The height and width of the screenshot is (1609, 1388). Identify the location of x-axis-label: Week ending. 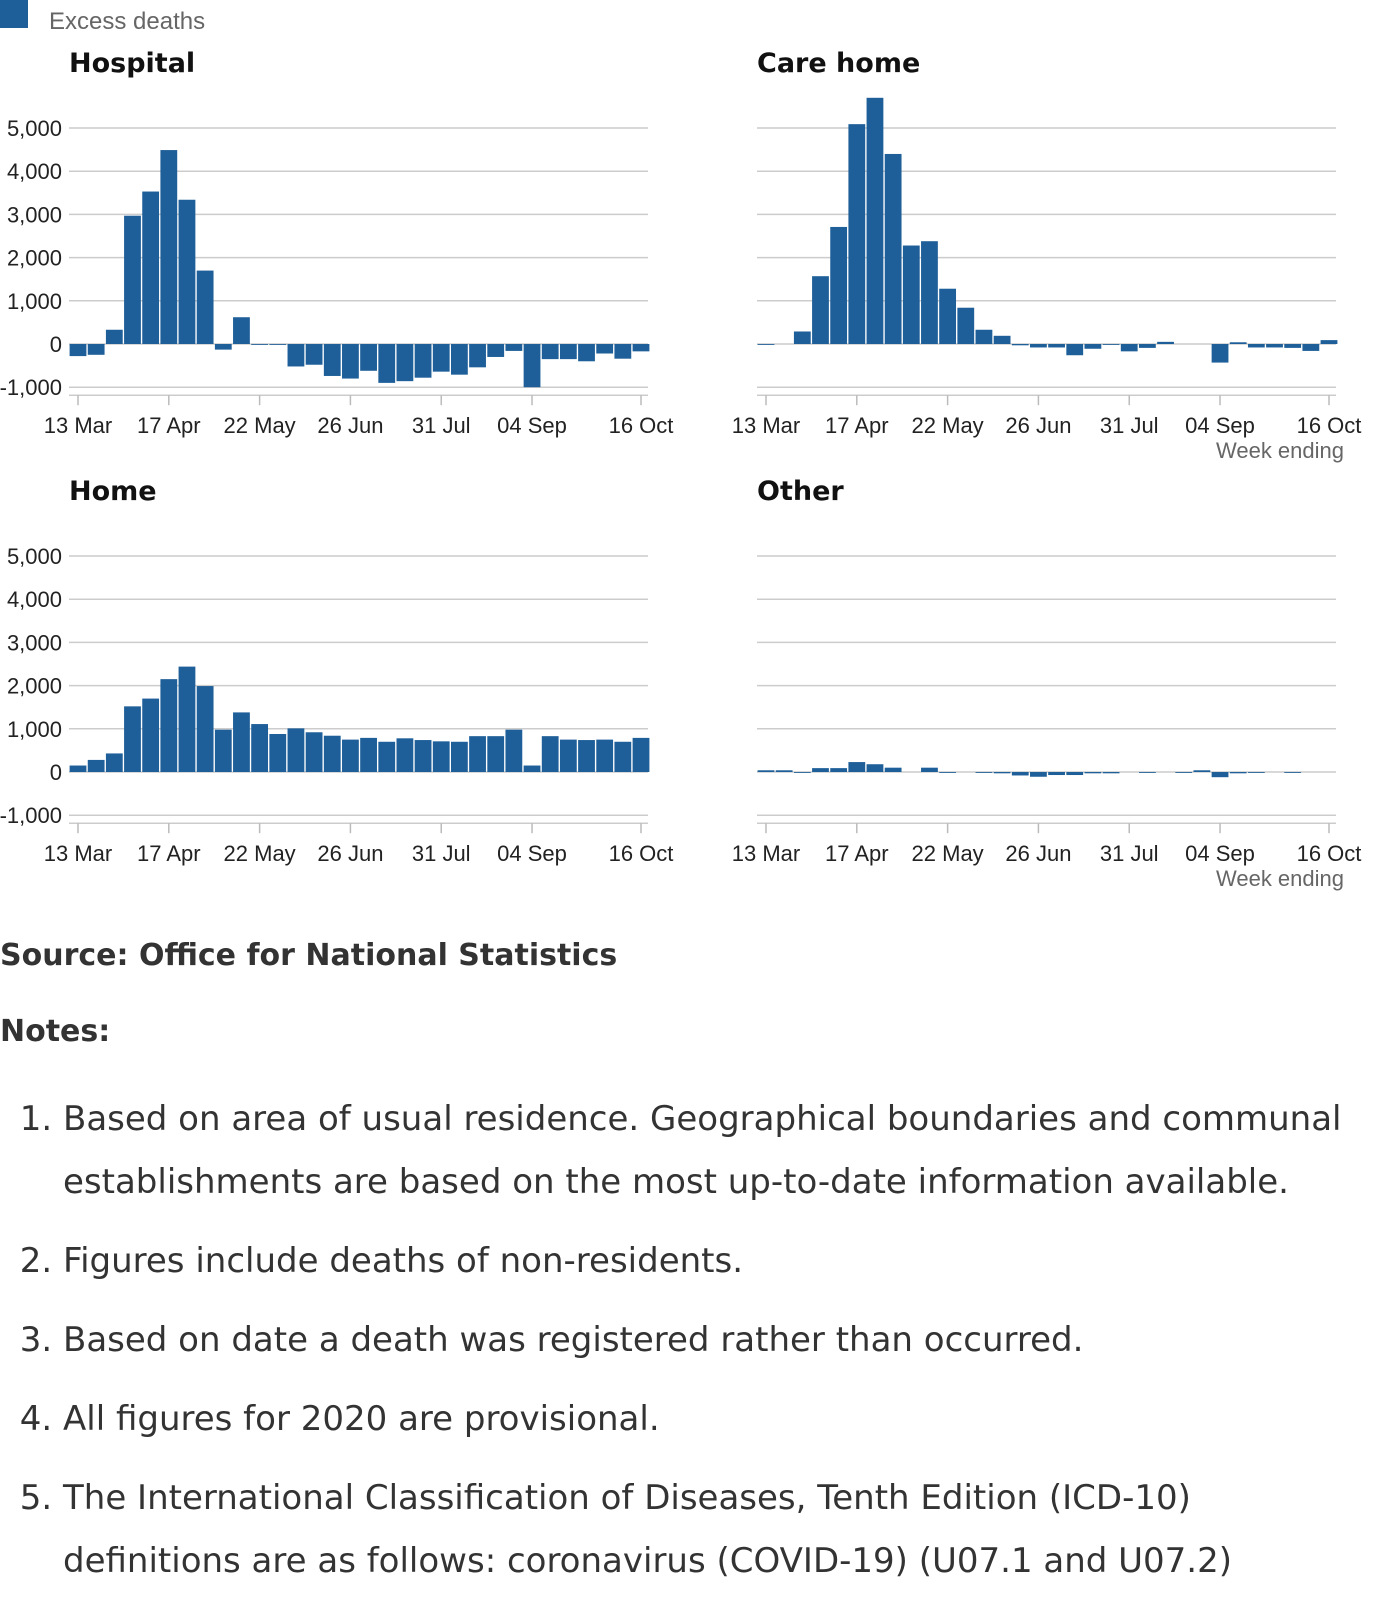
(1280, 450).